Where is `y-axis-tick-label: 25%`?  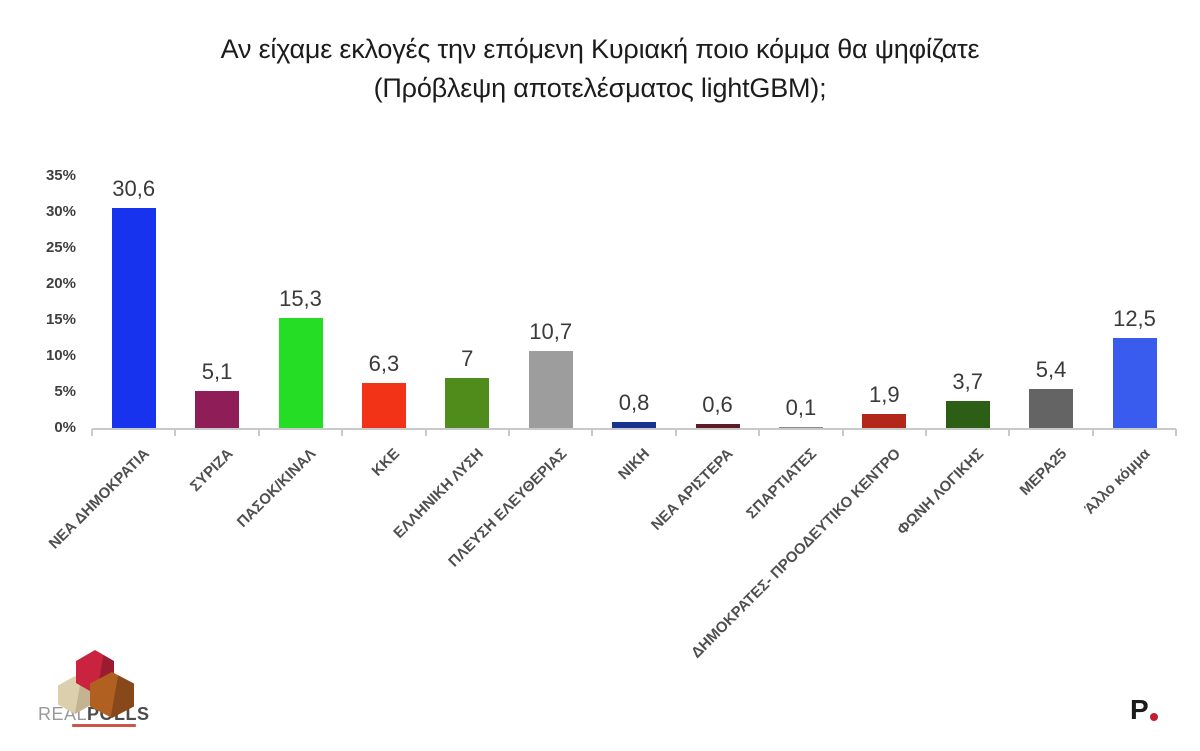
y-axis-tick-label: 25% is located at coordinates (60, 247).